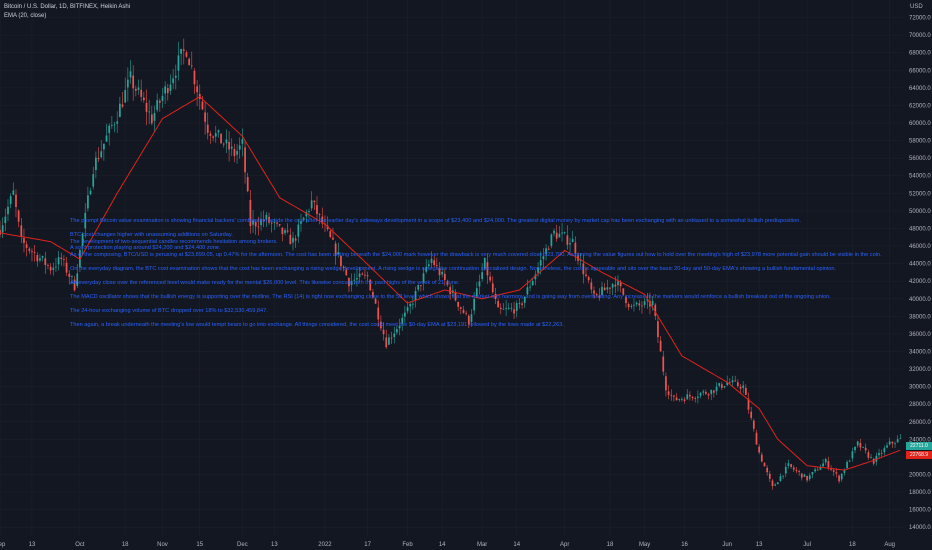 This screenshot has height=550, width=932. Describe the element at coordinates (919, 455) in the screenshot. I see `ema-price-tag: 22768.9` at that location.